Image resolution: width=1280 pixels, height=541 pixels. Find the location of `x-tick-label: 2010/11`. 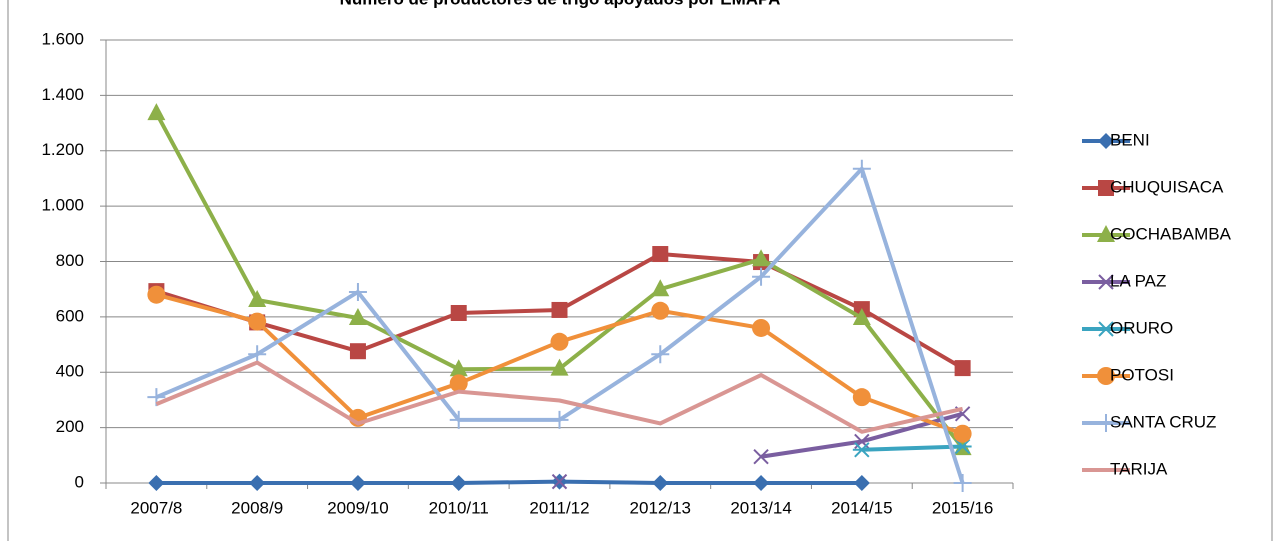

x-tick-label: 2010/11 is located at coordinates (459, 507).